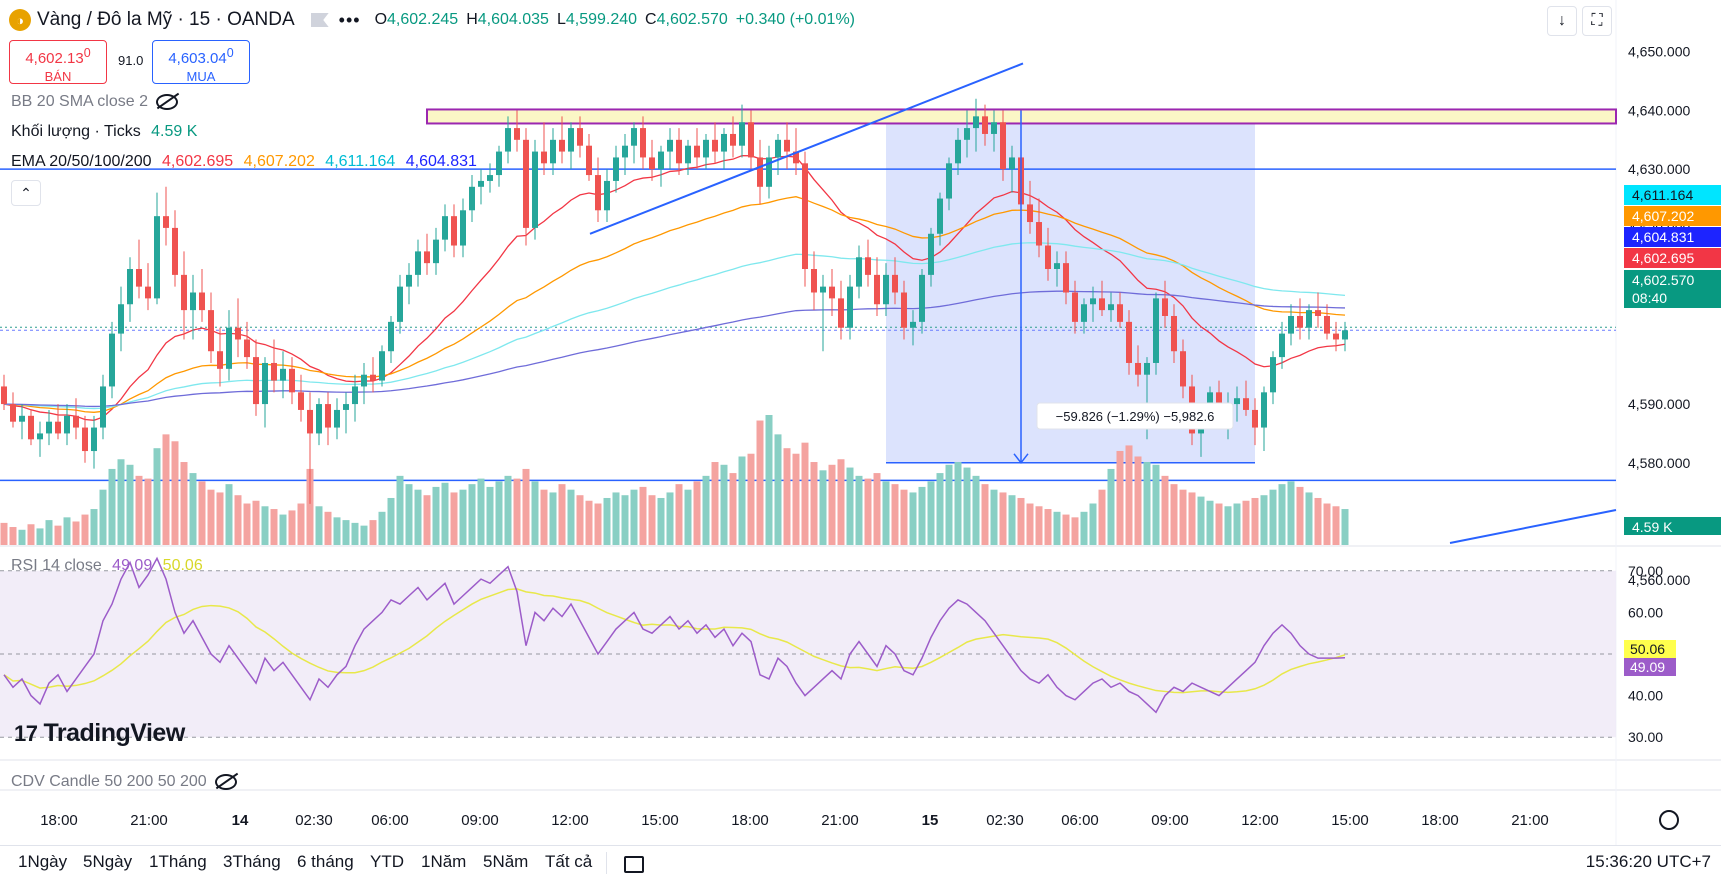  Describe the element at coordinates (634, 864) in the screenshot. I see `calendar-icon` at that location.